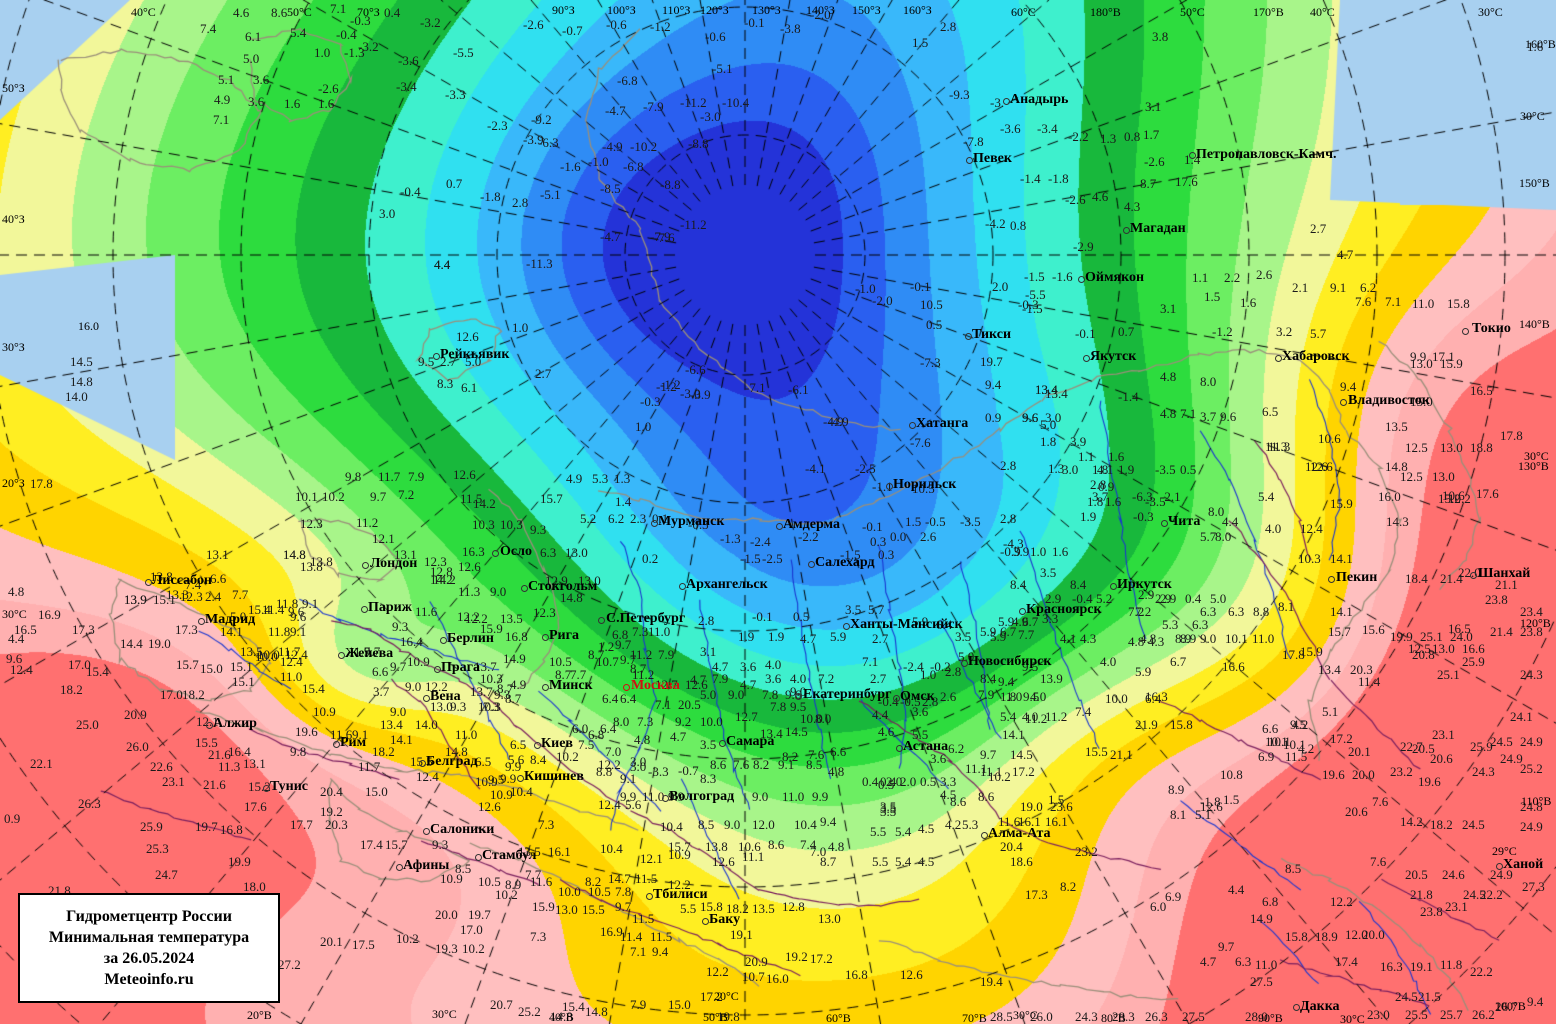  I want to click on city-label: Рига, so click(564, 635).